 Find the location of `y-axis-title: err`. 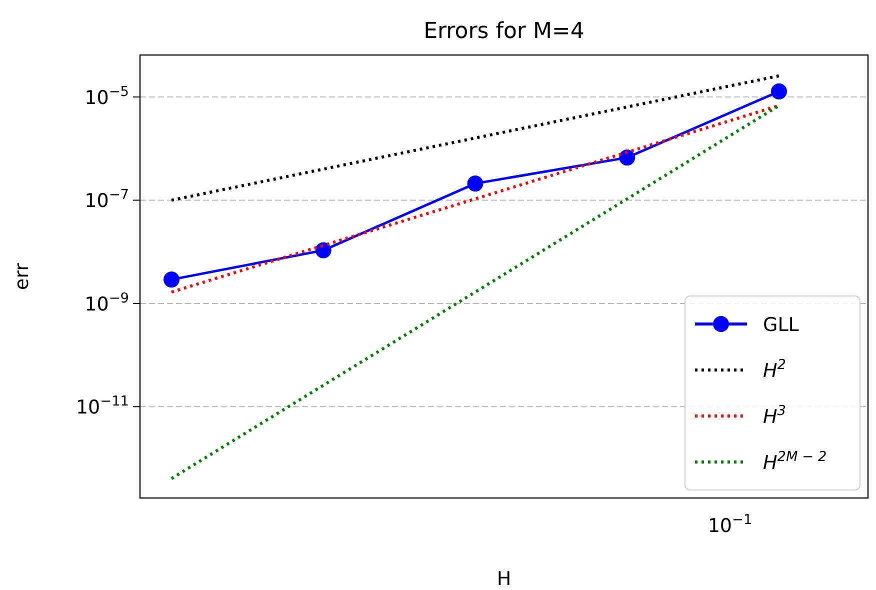

y-axis-title: err is located at coordinates (22, 276).